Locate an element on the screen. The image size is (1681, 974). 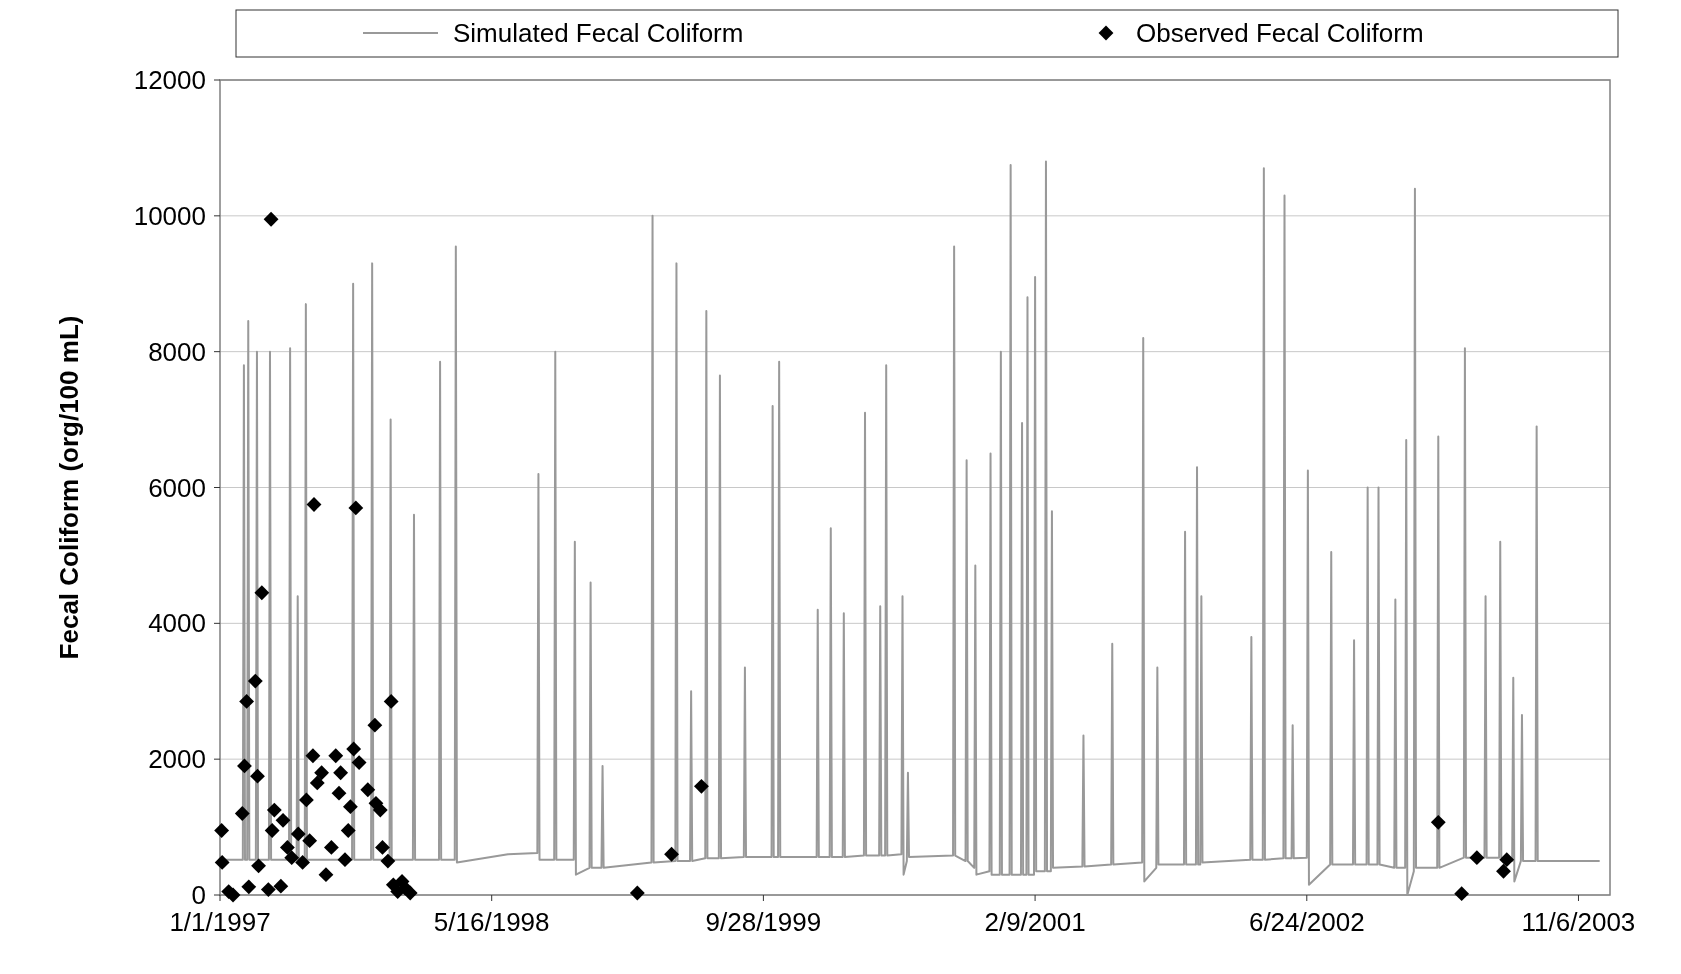
y-tick-label: 6000 is located at coordinates (177, 487).